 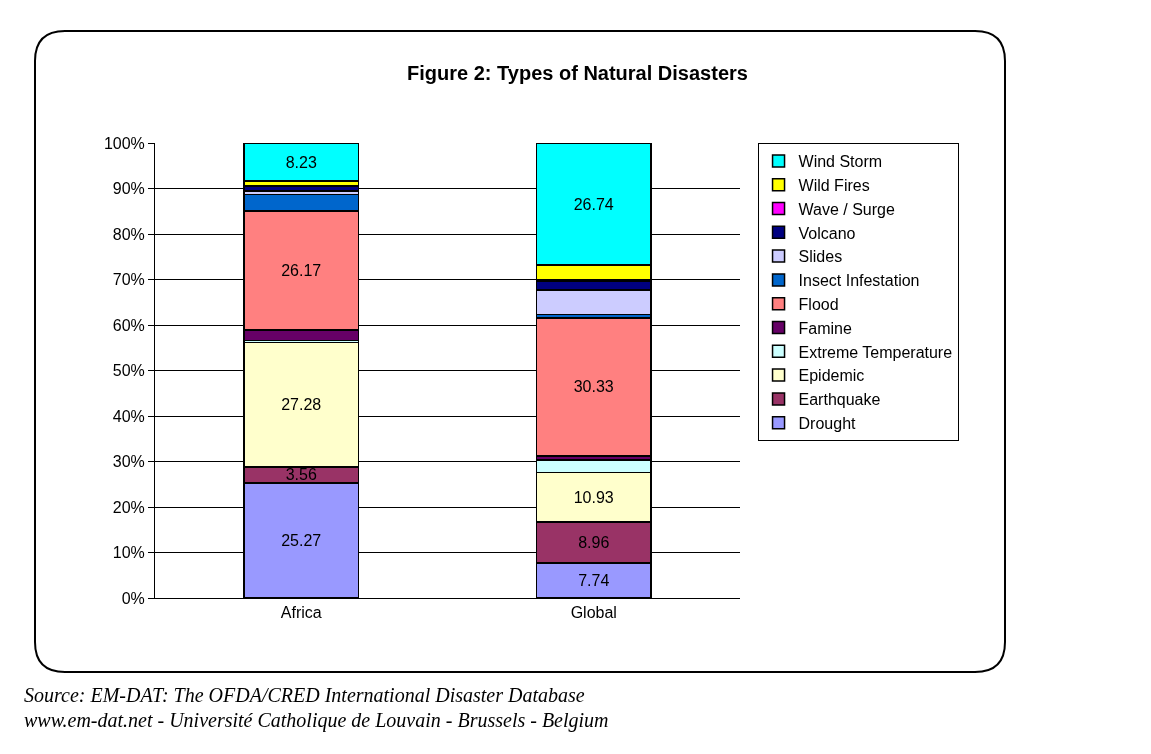 I want to click on y-tick-label: 40%, so click(x=128, y=416).